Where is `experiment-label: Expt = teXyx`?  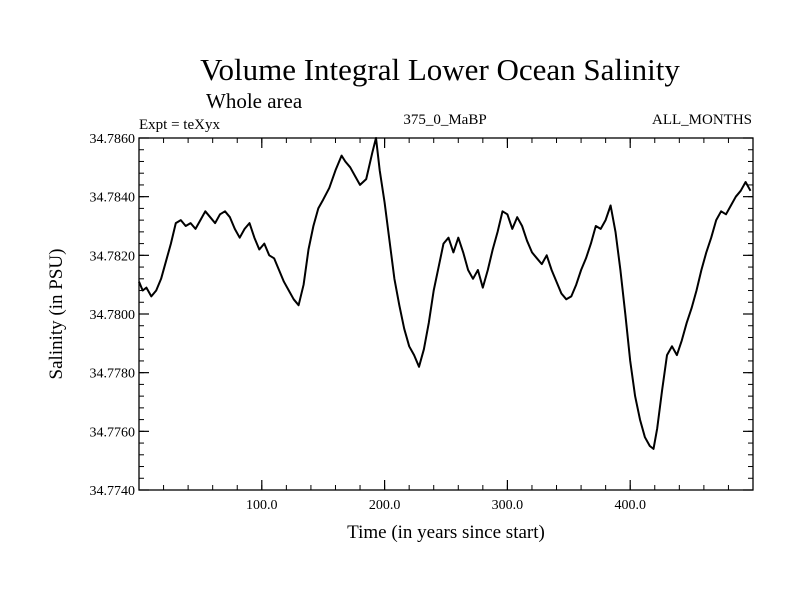 experiment-label: Expt = teXyx is located at coordinates (179, 125).